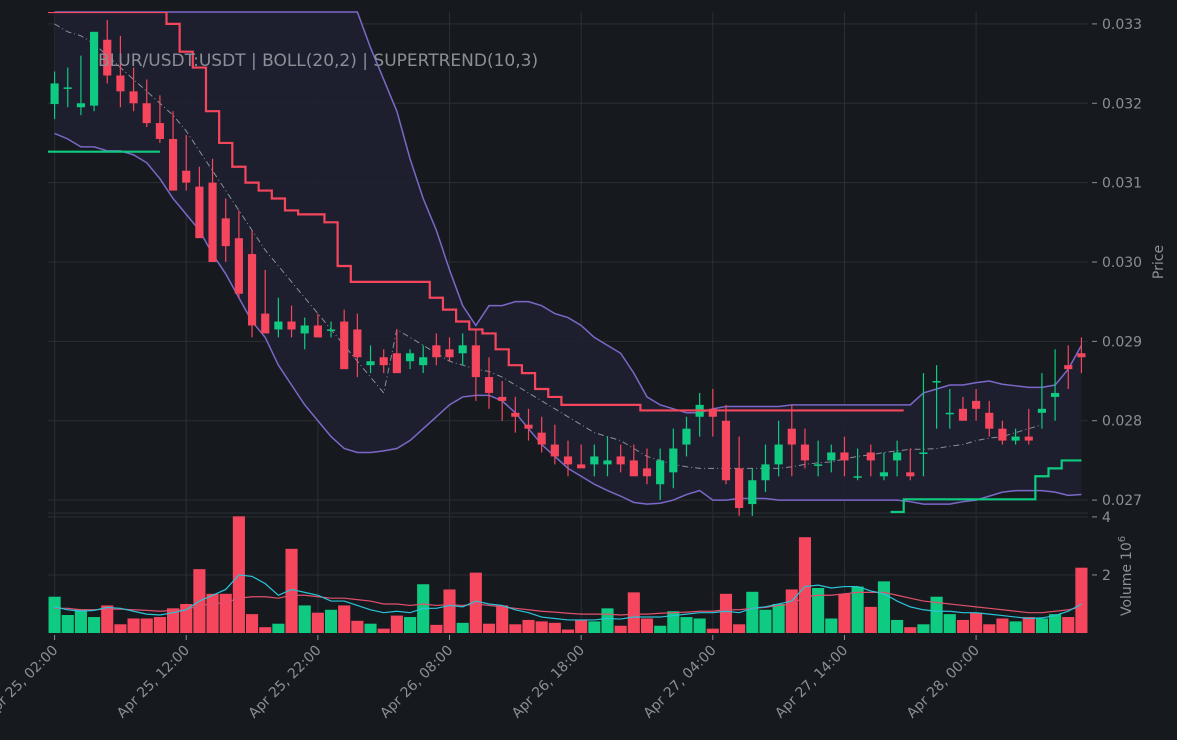  What do you see at coordinates (1122, 501) in the screenshot?
I see `price-tick-label: 0.027` at bounding box center [1122, 501].